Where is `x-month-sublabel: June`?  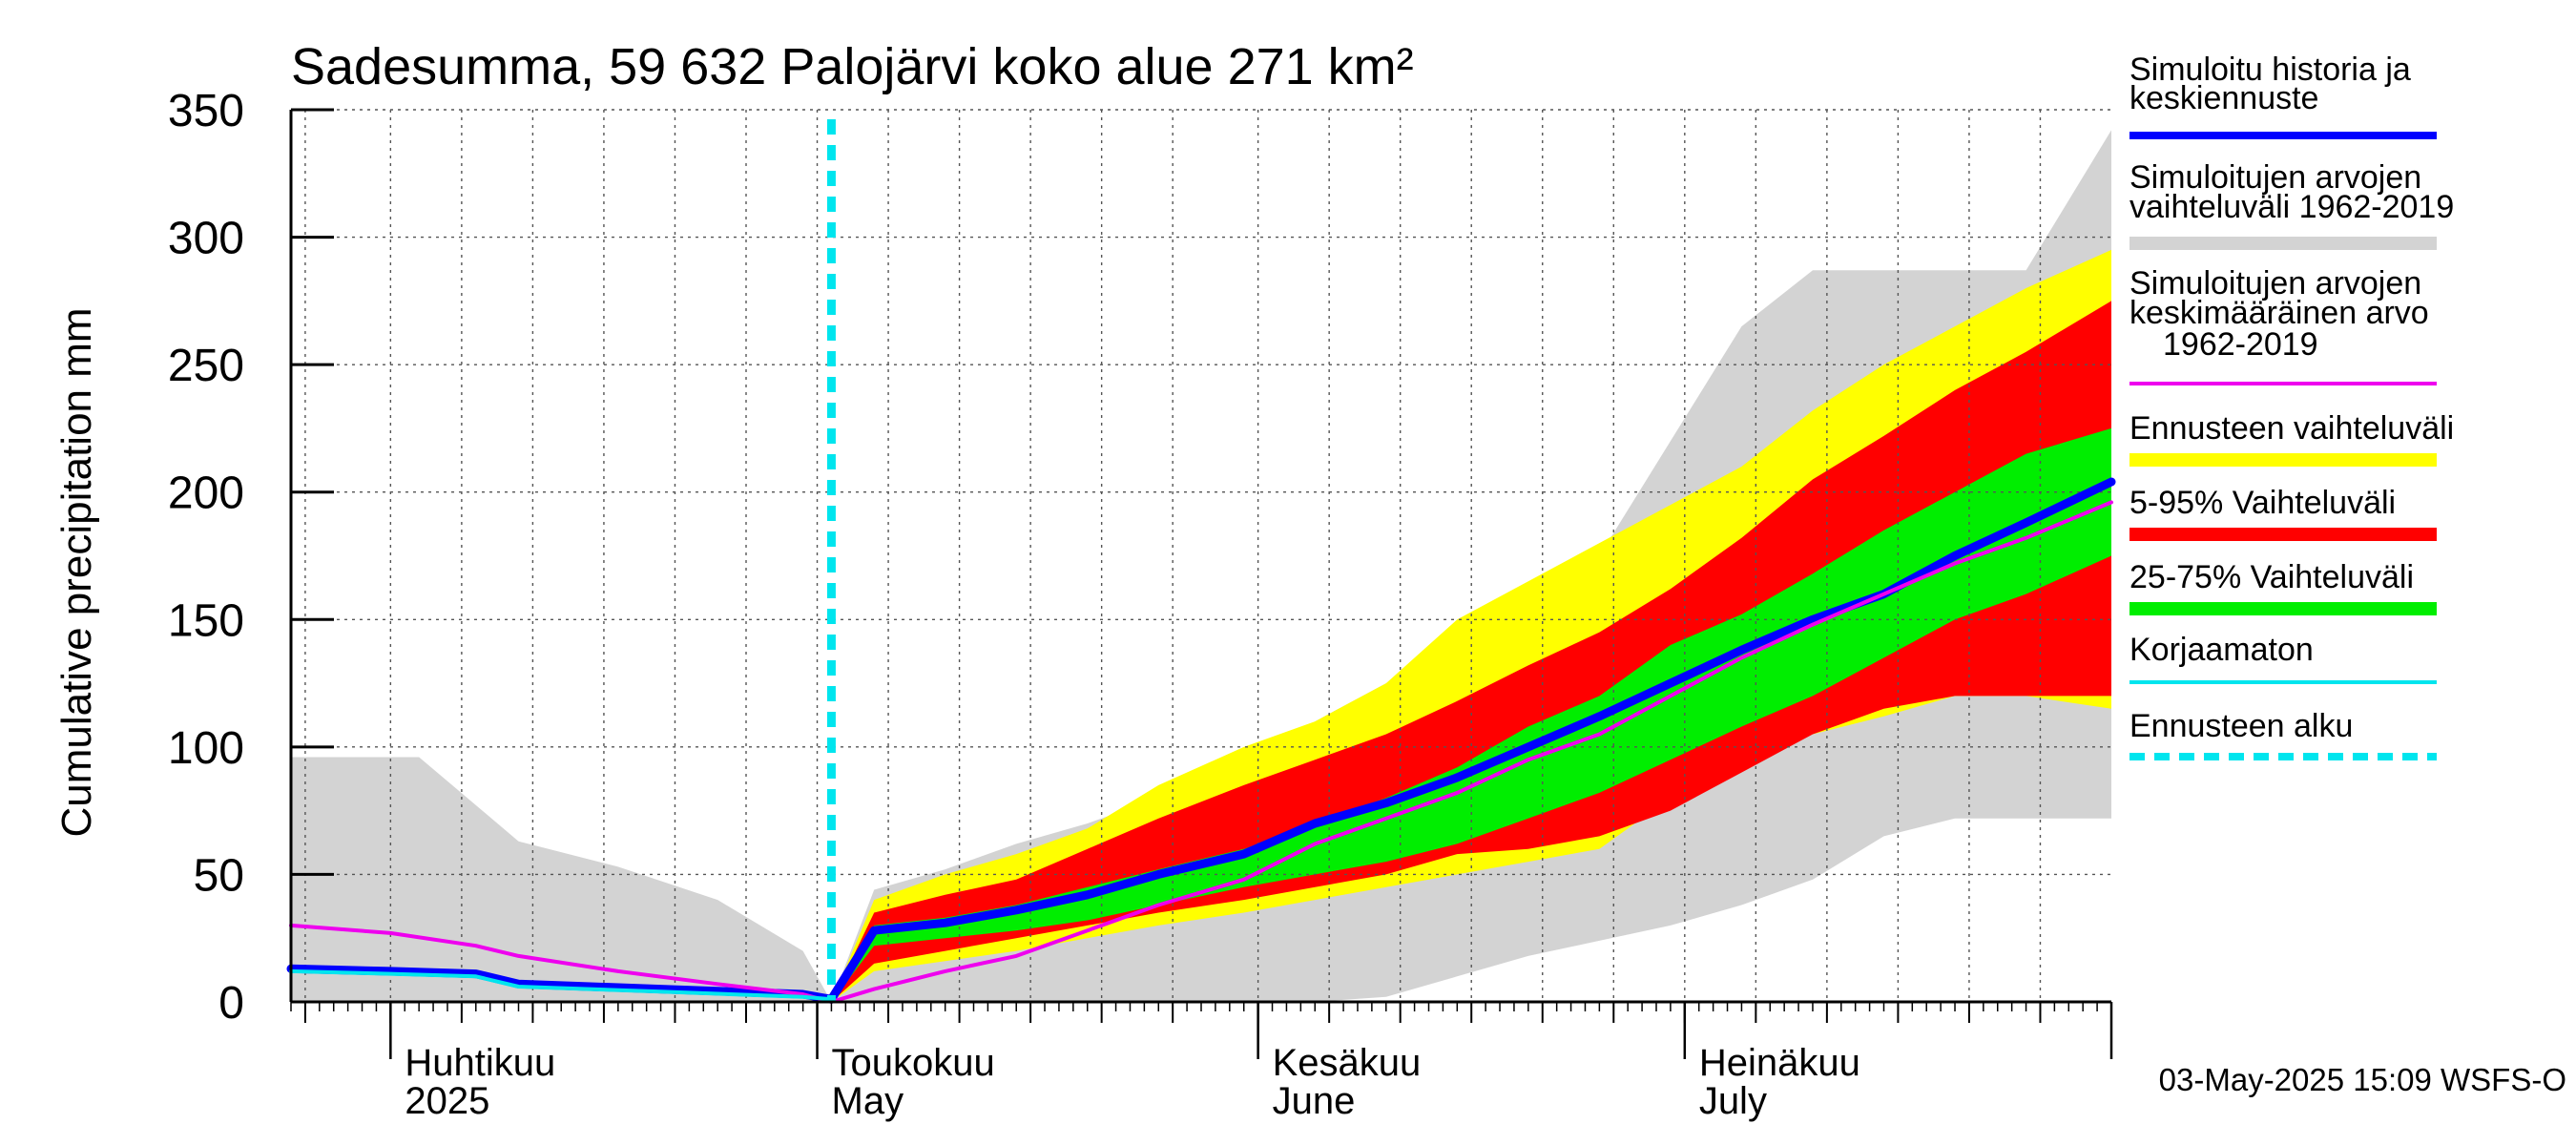
x-month-sublabel: June is located at coordinates (1314, 1101).